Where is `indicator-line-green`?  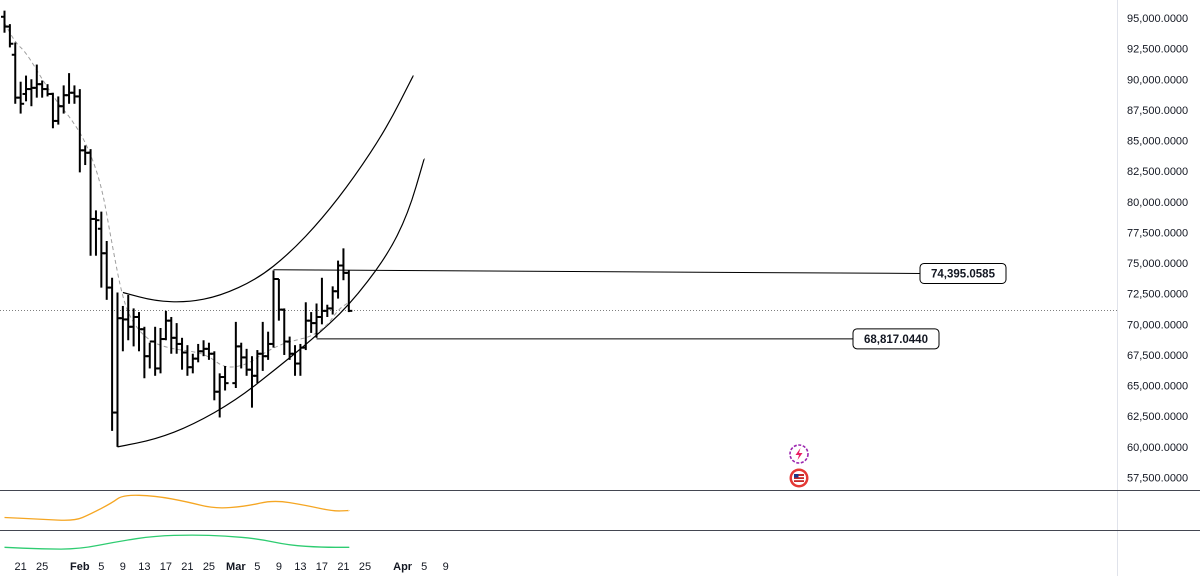 indicator-line-green is located at coordinates (177, 542).